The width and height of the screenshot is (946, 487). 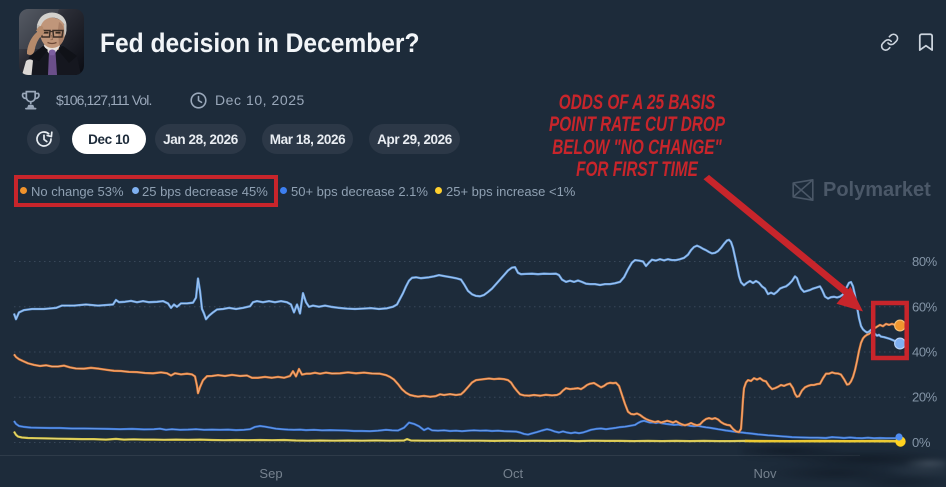 I want to click on svg-text: 80%, so click(x=925, y=261).